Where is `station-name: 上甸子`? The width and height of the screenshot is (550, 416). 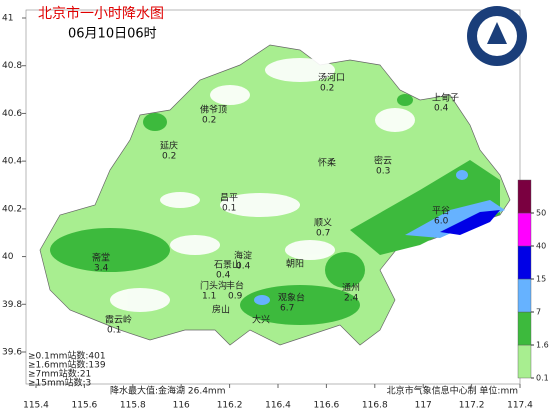 station-name: 上甸子 is located at coordinates (445, 98).